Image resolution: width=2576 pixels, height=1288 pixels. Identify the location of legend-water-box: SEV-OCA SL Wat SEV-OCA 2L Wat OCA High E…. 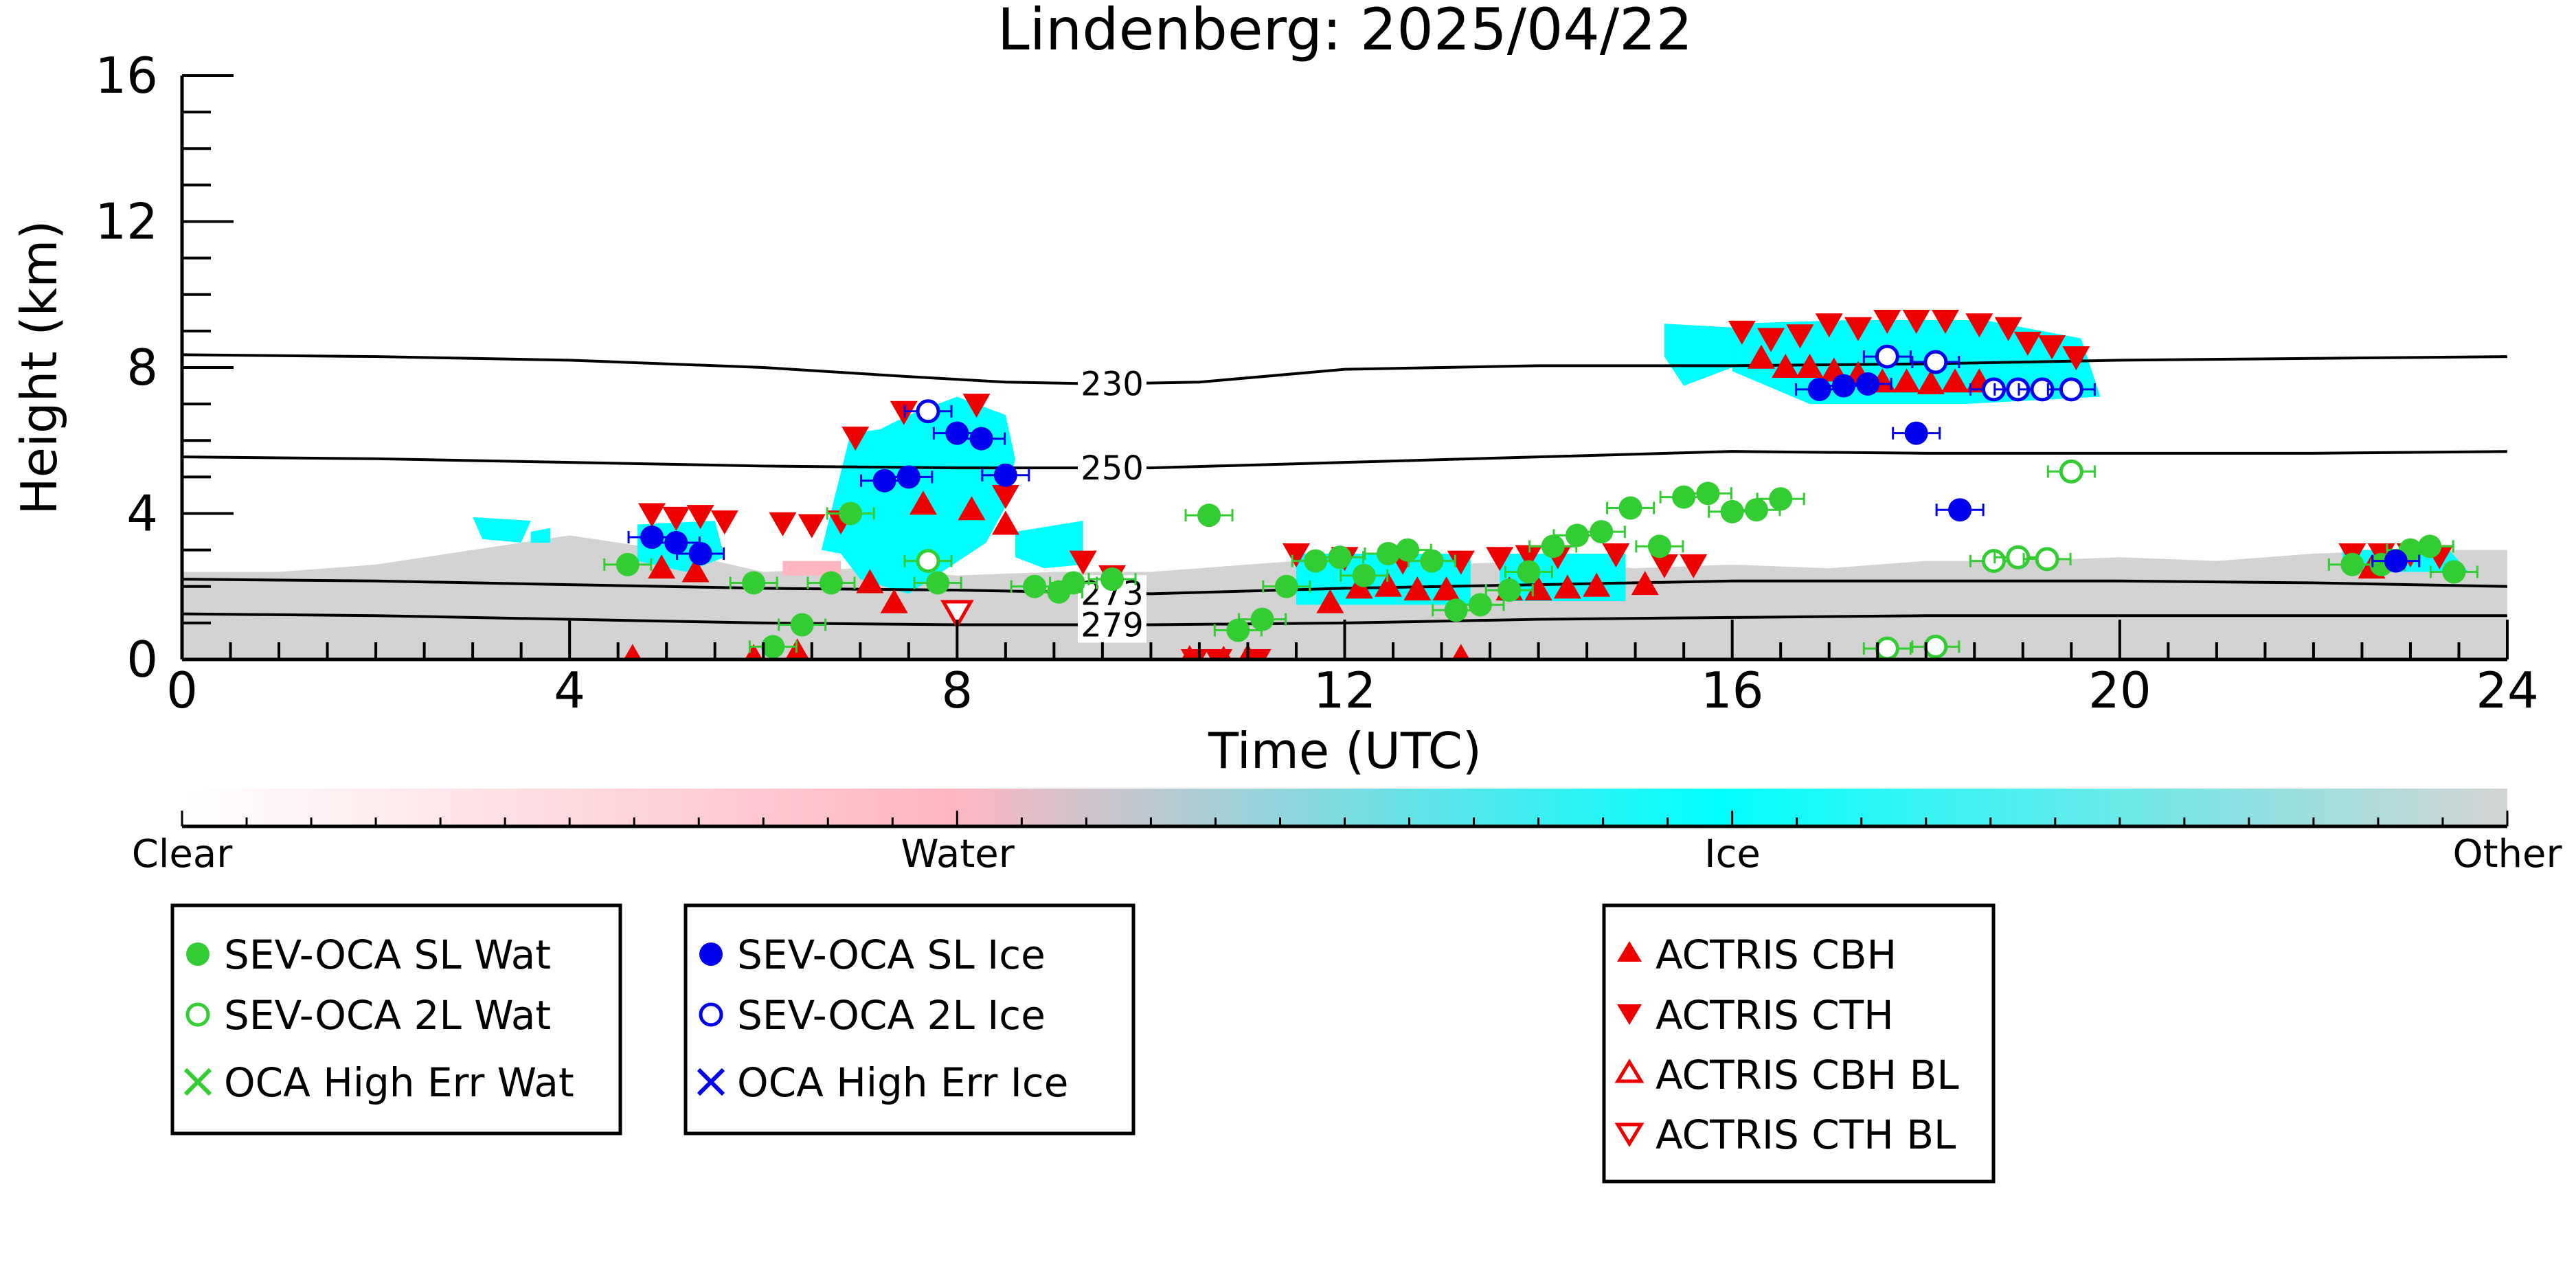
(396, 1019).